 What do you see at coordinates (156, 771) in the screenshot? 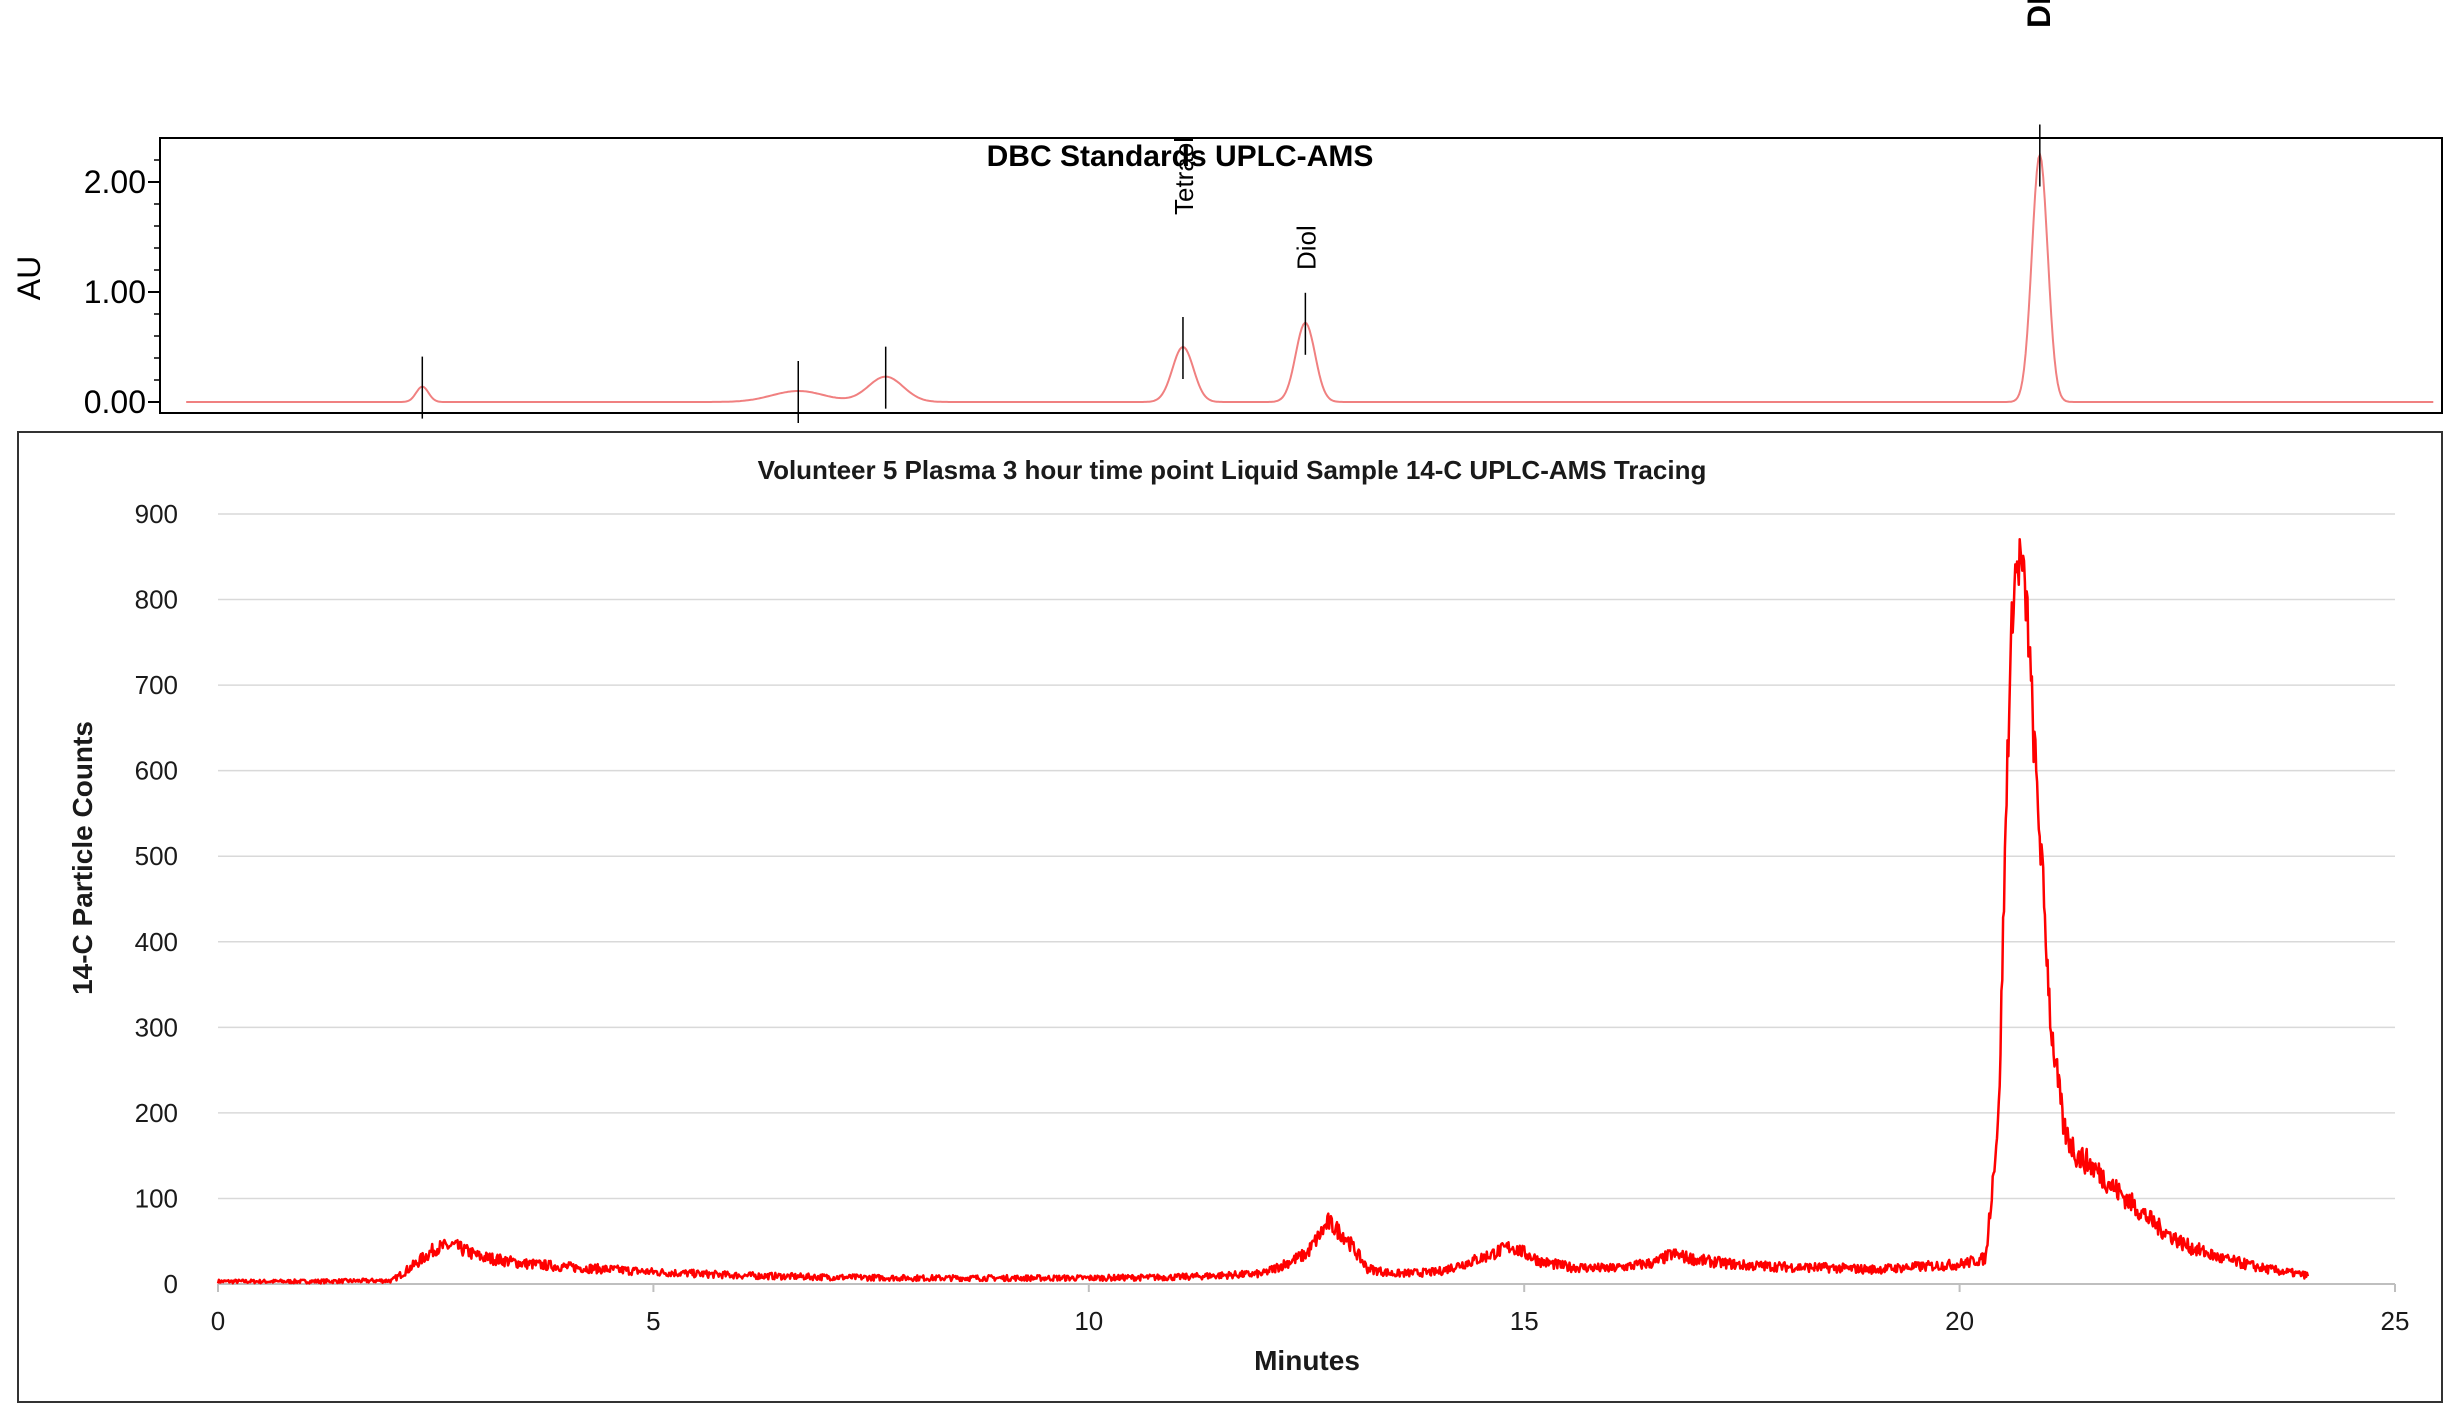
I see `bottom-y-tick-label: 600` at bounding box center [156, 771].